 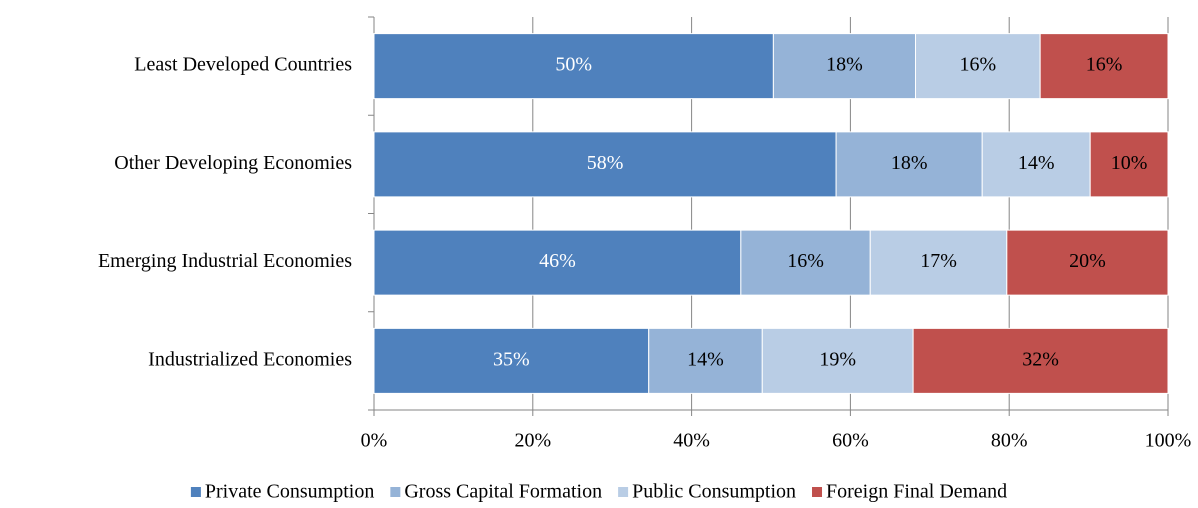 I want to click on data-label: 10%, so click(x=1129, y=163).